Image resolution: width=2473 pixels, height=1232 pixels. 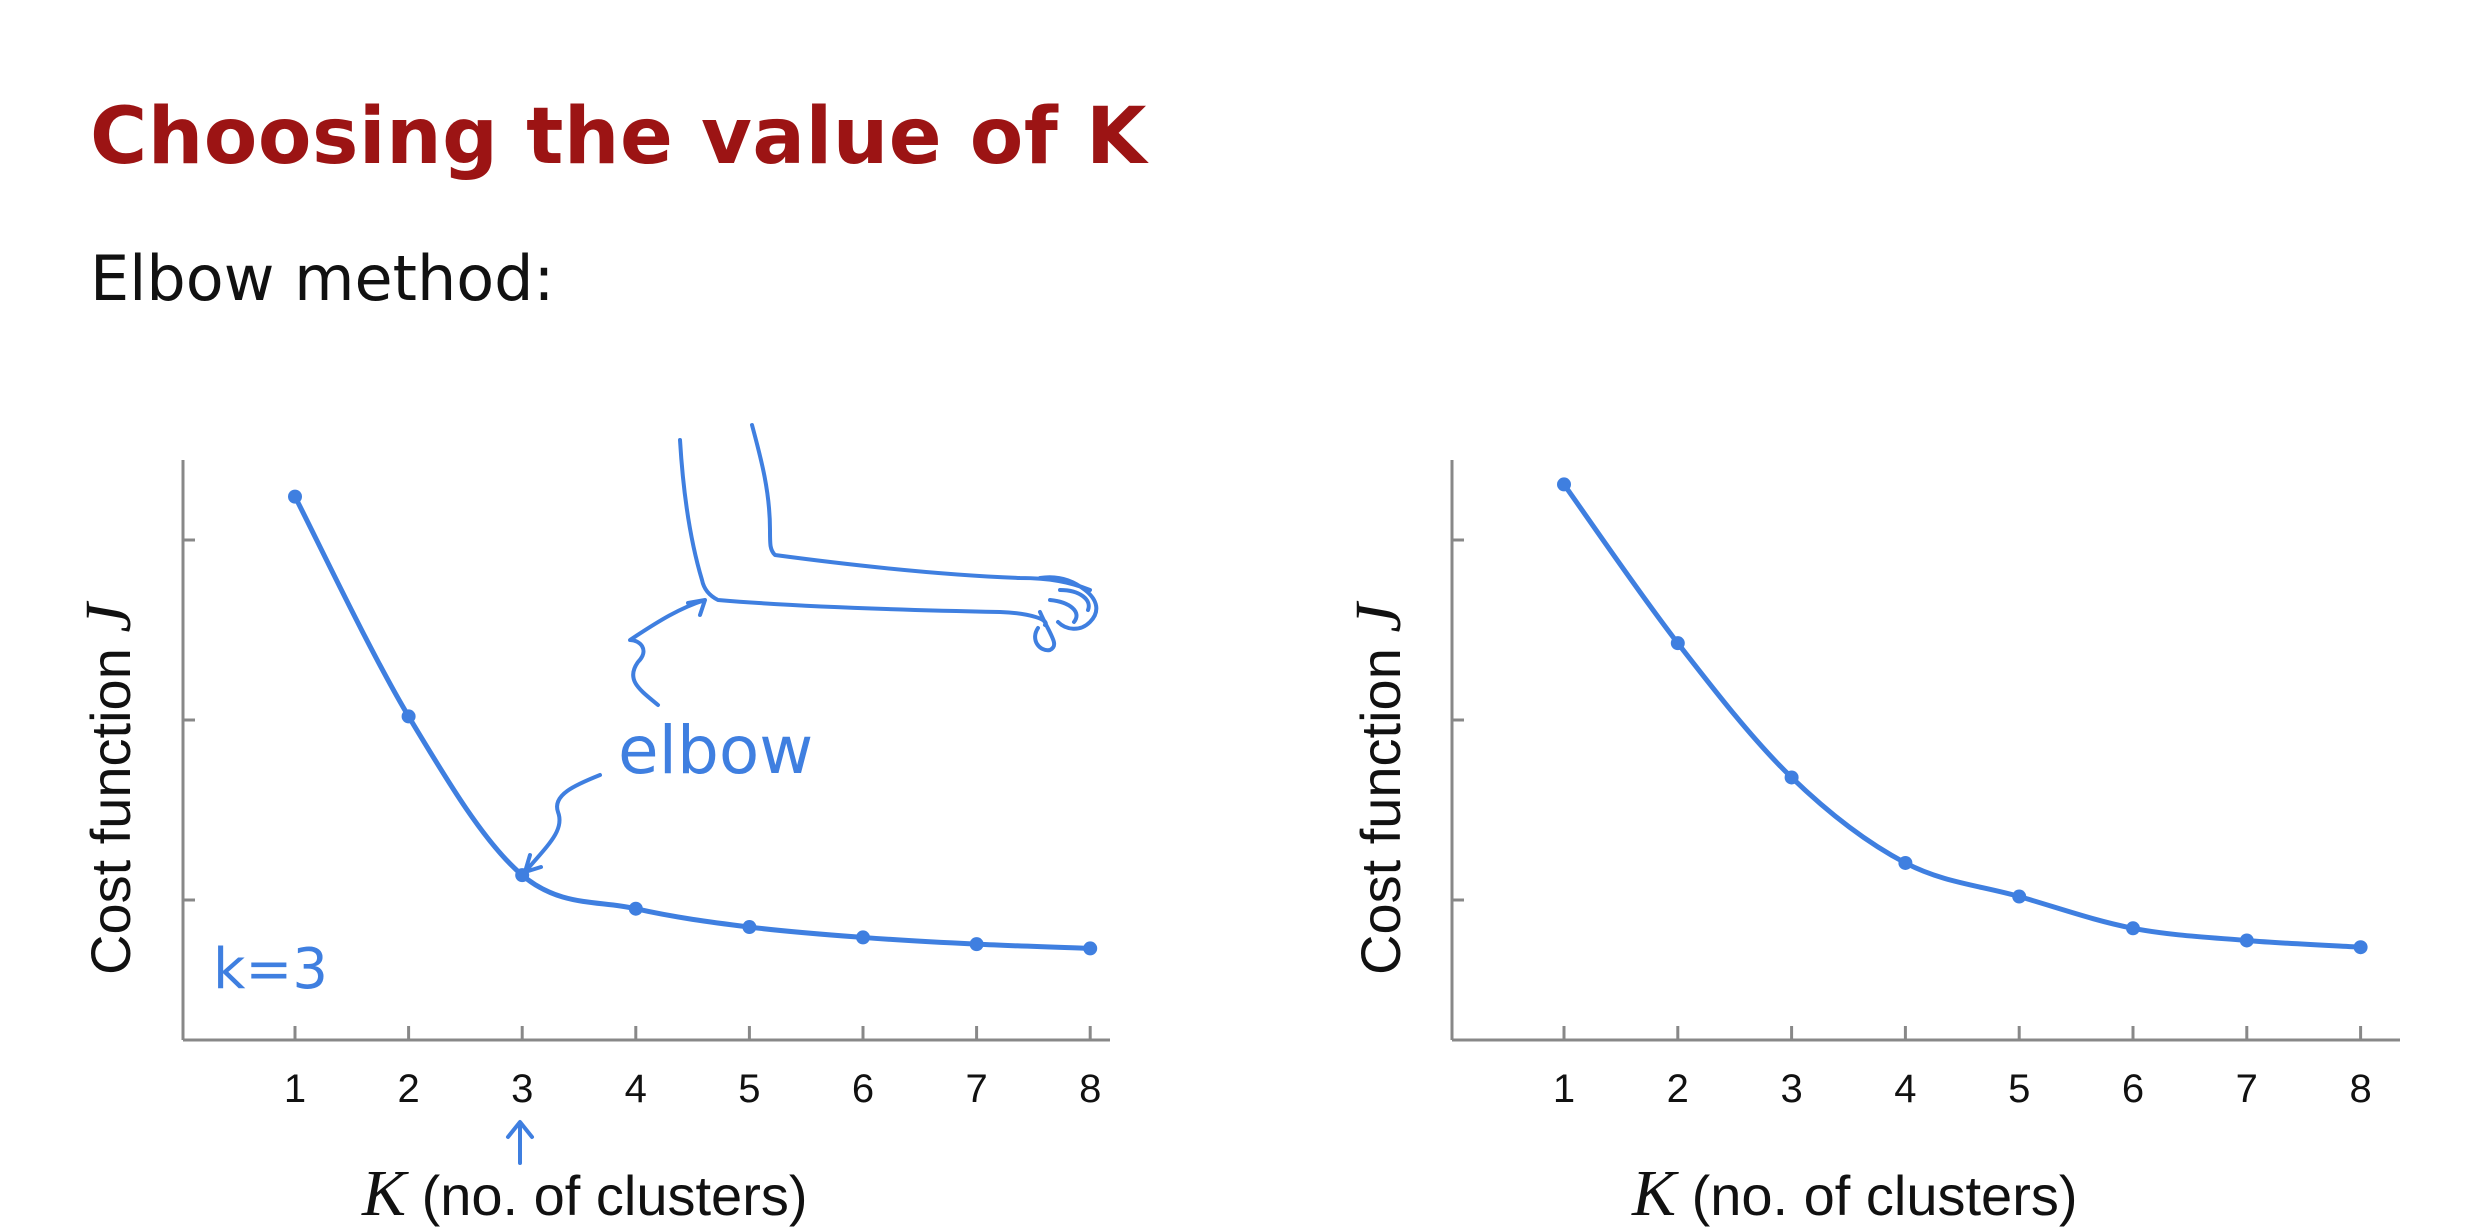 I want to click on arm-drawing, so click(x=888, y=538).